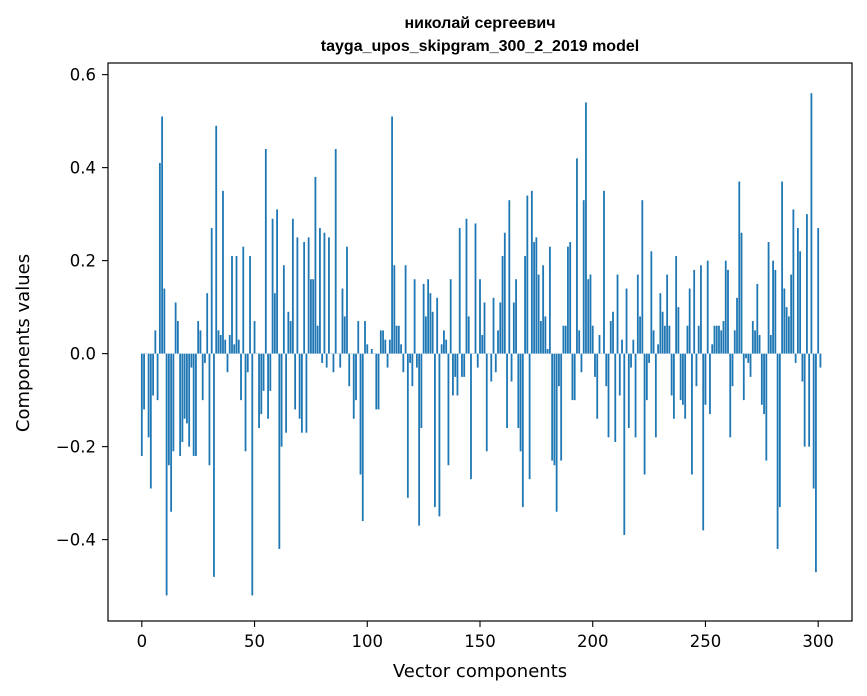  Describe the element at coordinates (706, 641) in the screenshot. I see `x-tick-label: 250` at that location.